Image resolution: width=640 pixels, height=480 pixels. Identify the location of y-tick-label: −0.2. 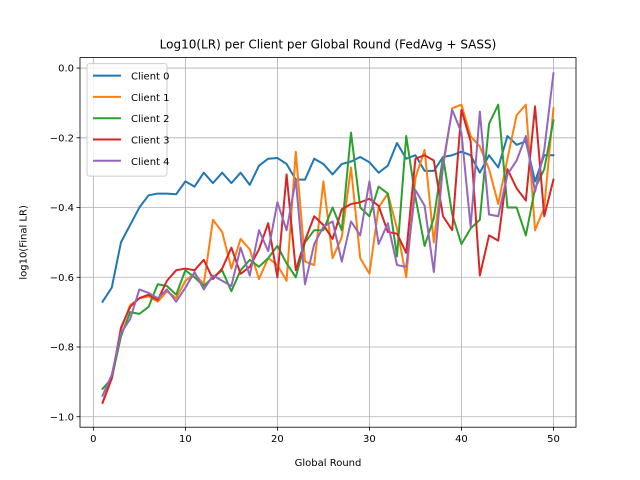
(62, 138).